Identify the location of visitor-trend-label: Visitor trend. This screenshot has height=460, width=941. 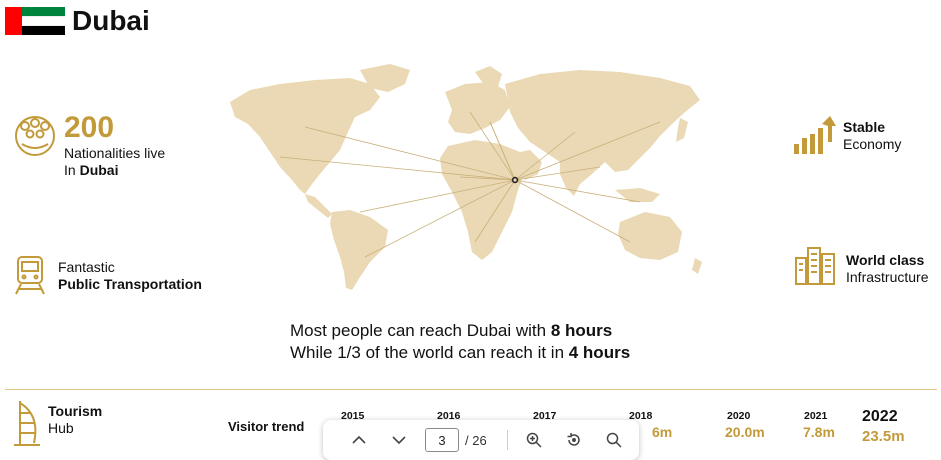
(266, 426).